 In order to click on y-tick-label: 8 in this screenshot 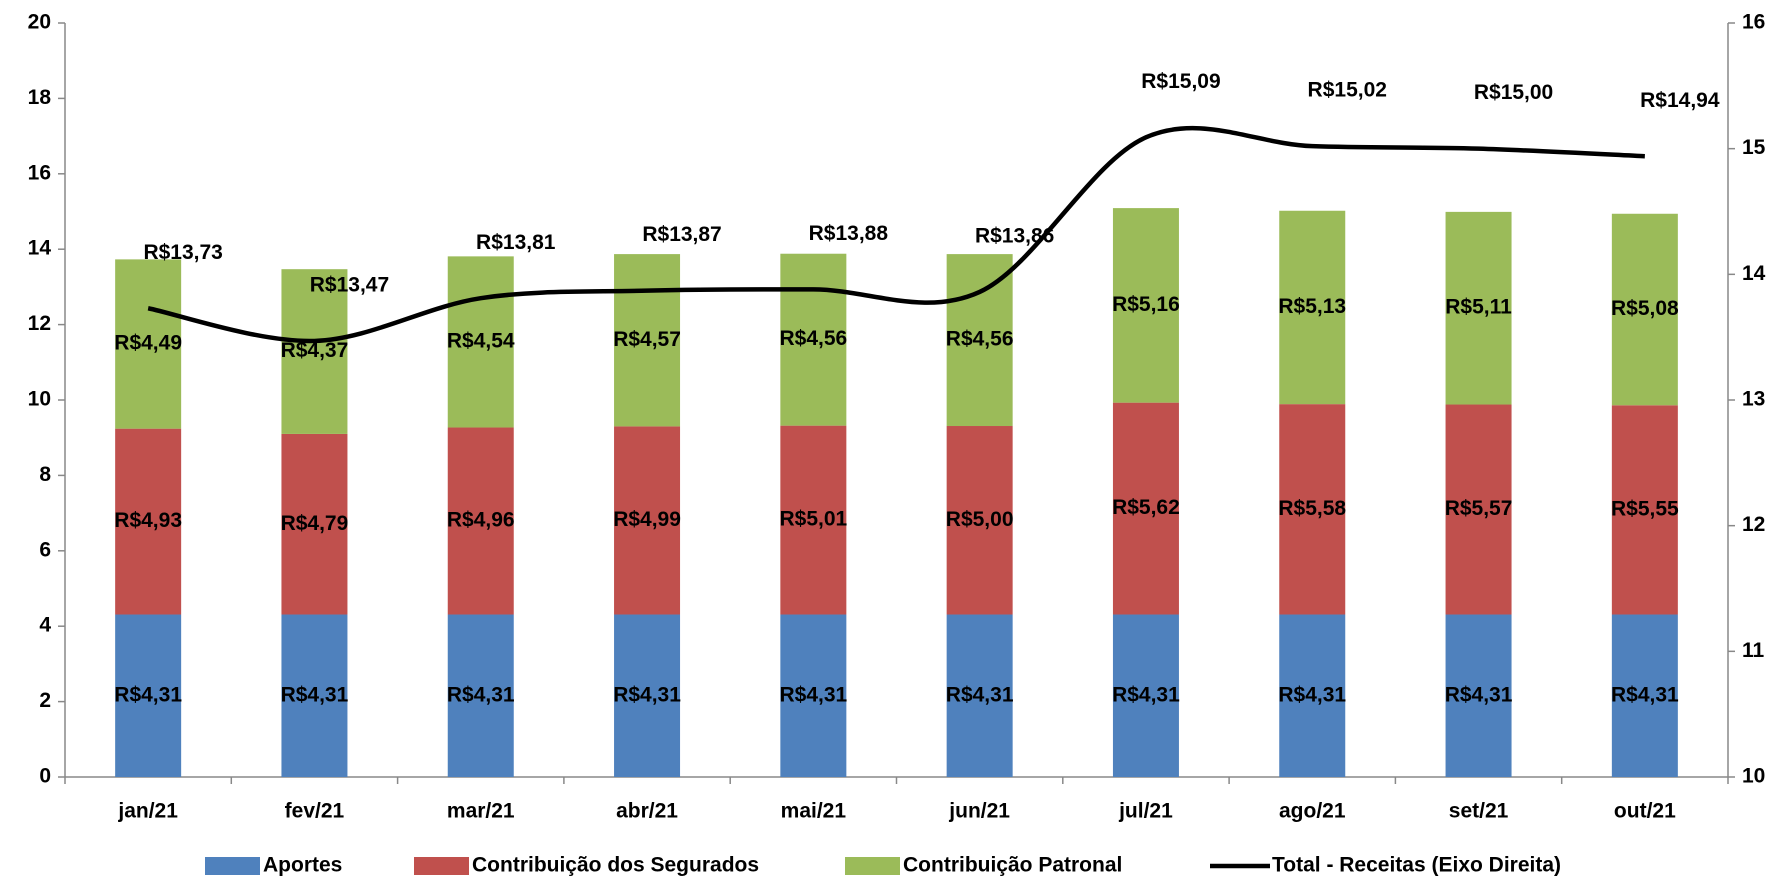, I will do `click(45, 474)`.